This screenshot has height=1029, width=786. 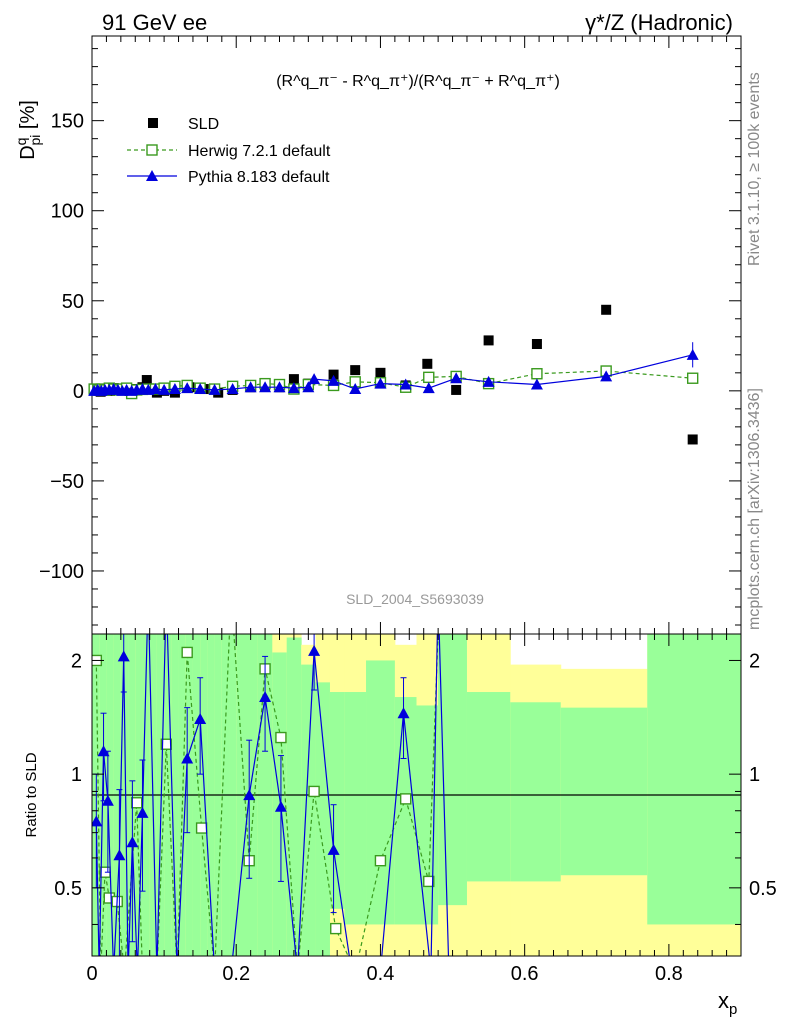 I want to click on legend-pythia-marker, so click(x=152, y=175).